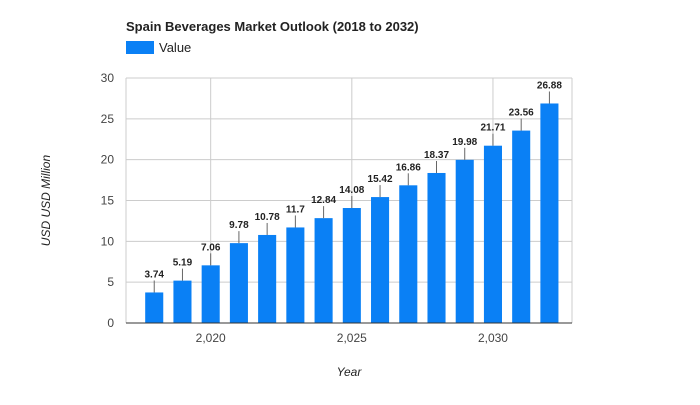  What do you see at coordinates (295, 209) in the screenshot?
I see `data-label: 11.7` at bounding box center [295, 209].